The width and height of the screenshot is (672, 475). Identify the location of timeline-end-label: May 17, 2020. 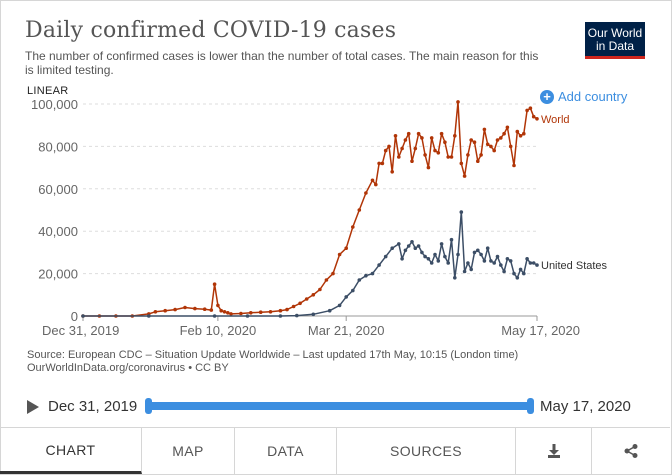
(585, 406).